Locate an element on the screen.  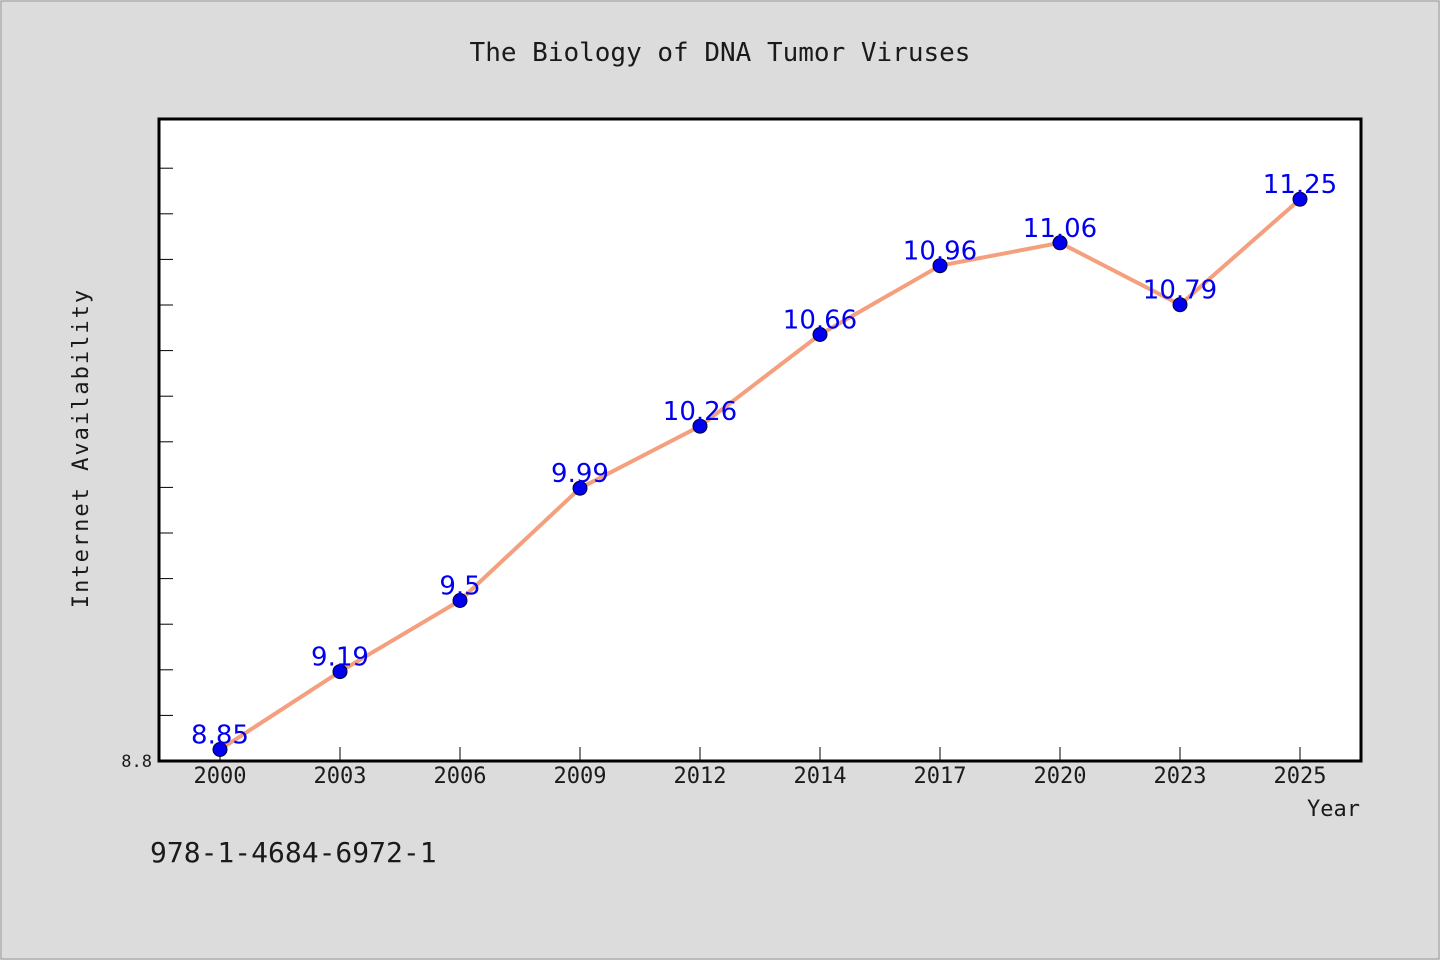
x-axis-label: Year is located at coordinates (1333, 809).